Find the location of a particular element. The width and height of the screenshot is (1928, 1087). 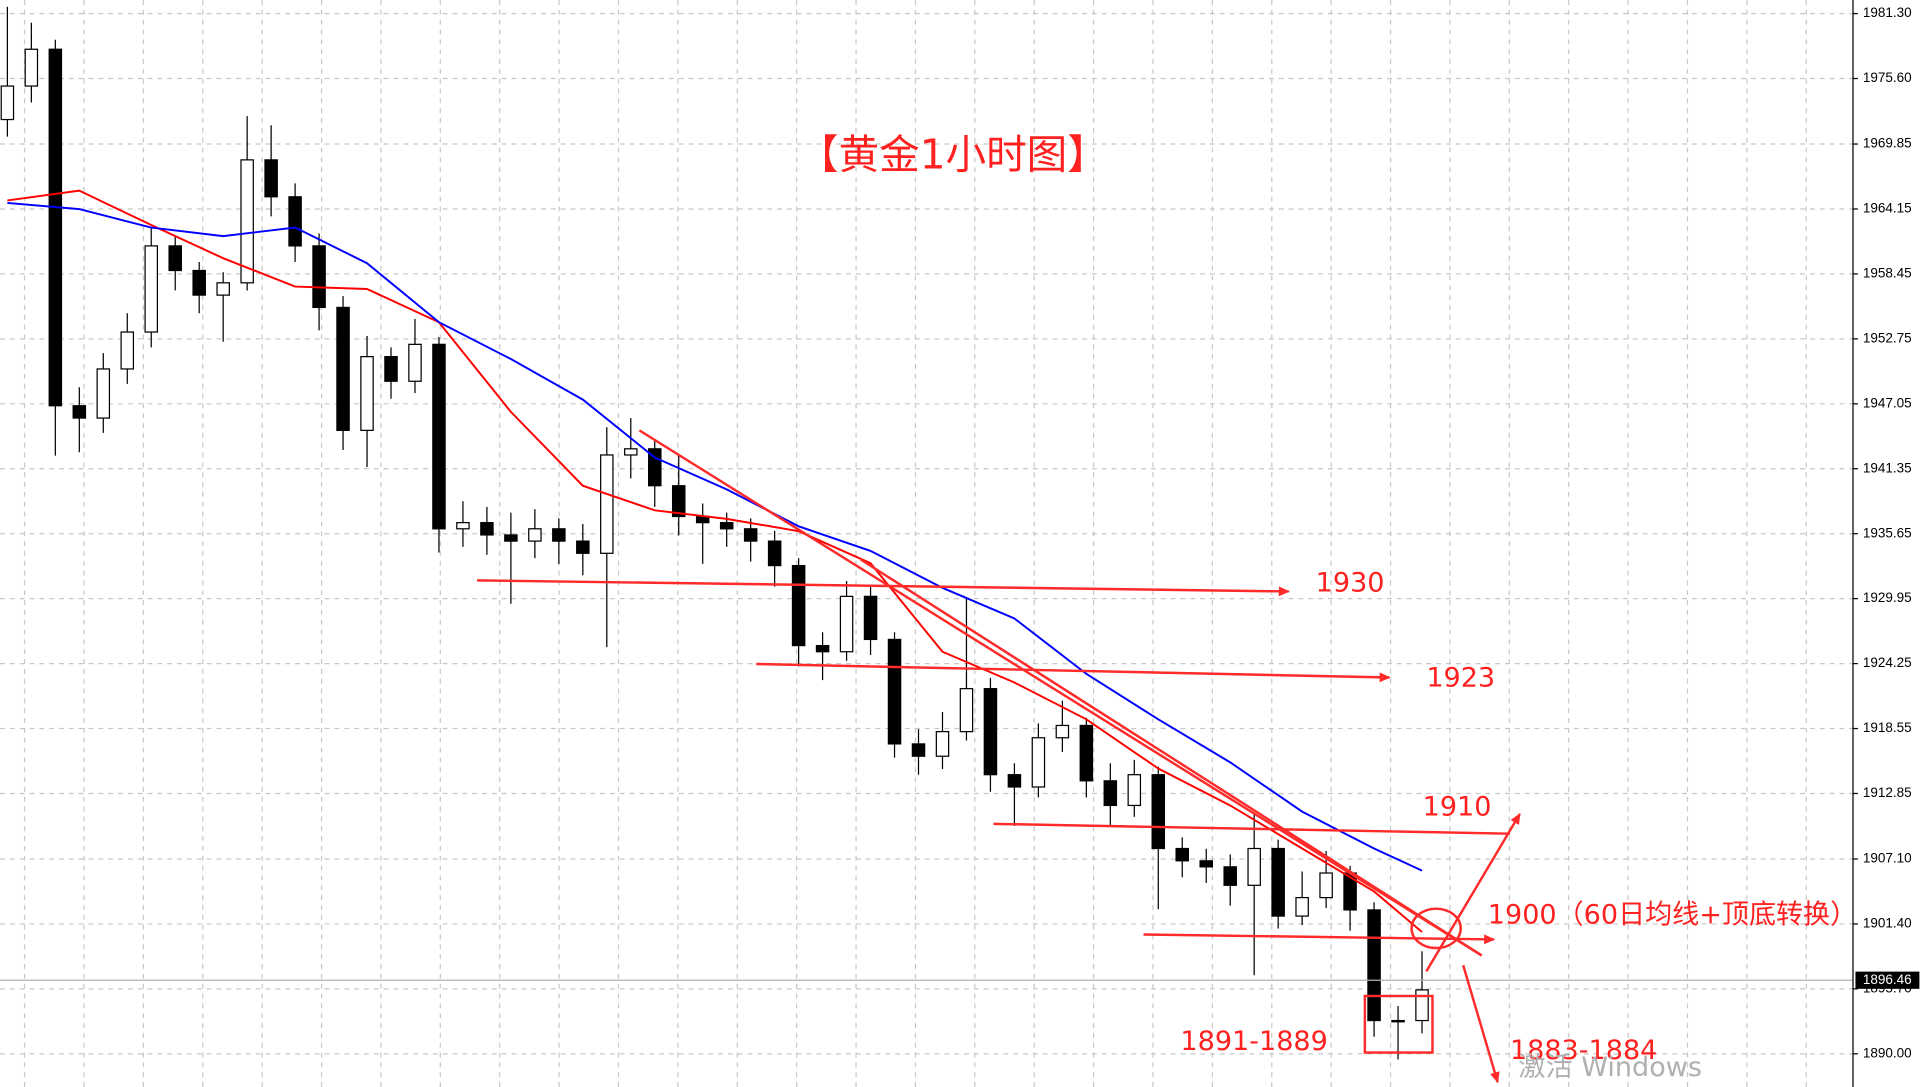

axis-background is located at coordinates (1890, 543).